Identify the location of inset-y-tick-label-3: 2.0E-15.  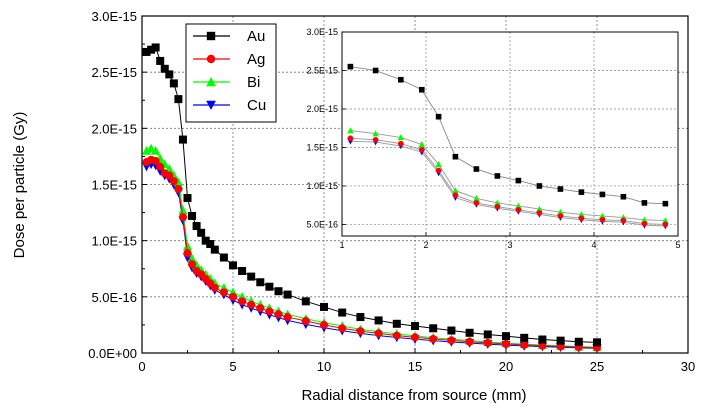
(322, 109).